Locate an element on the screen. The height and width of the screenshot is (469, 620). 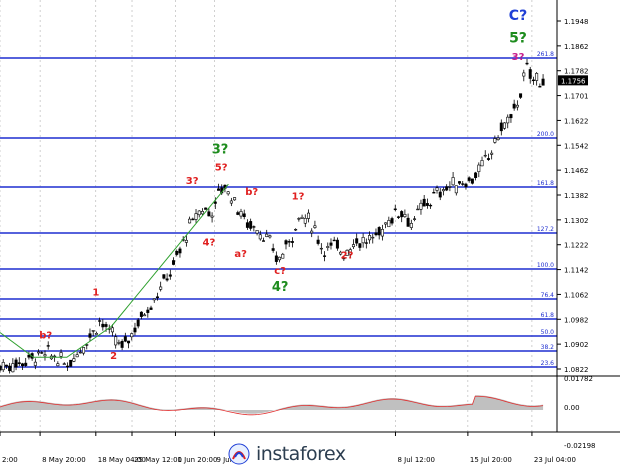
price-tick-label: 1.1062 is located at coordinates (576, 295).